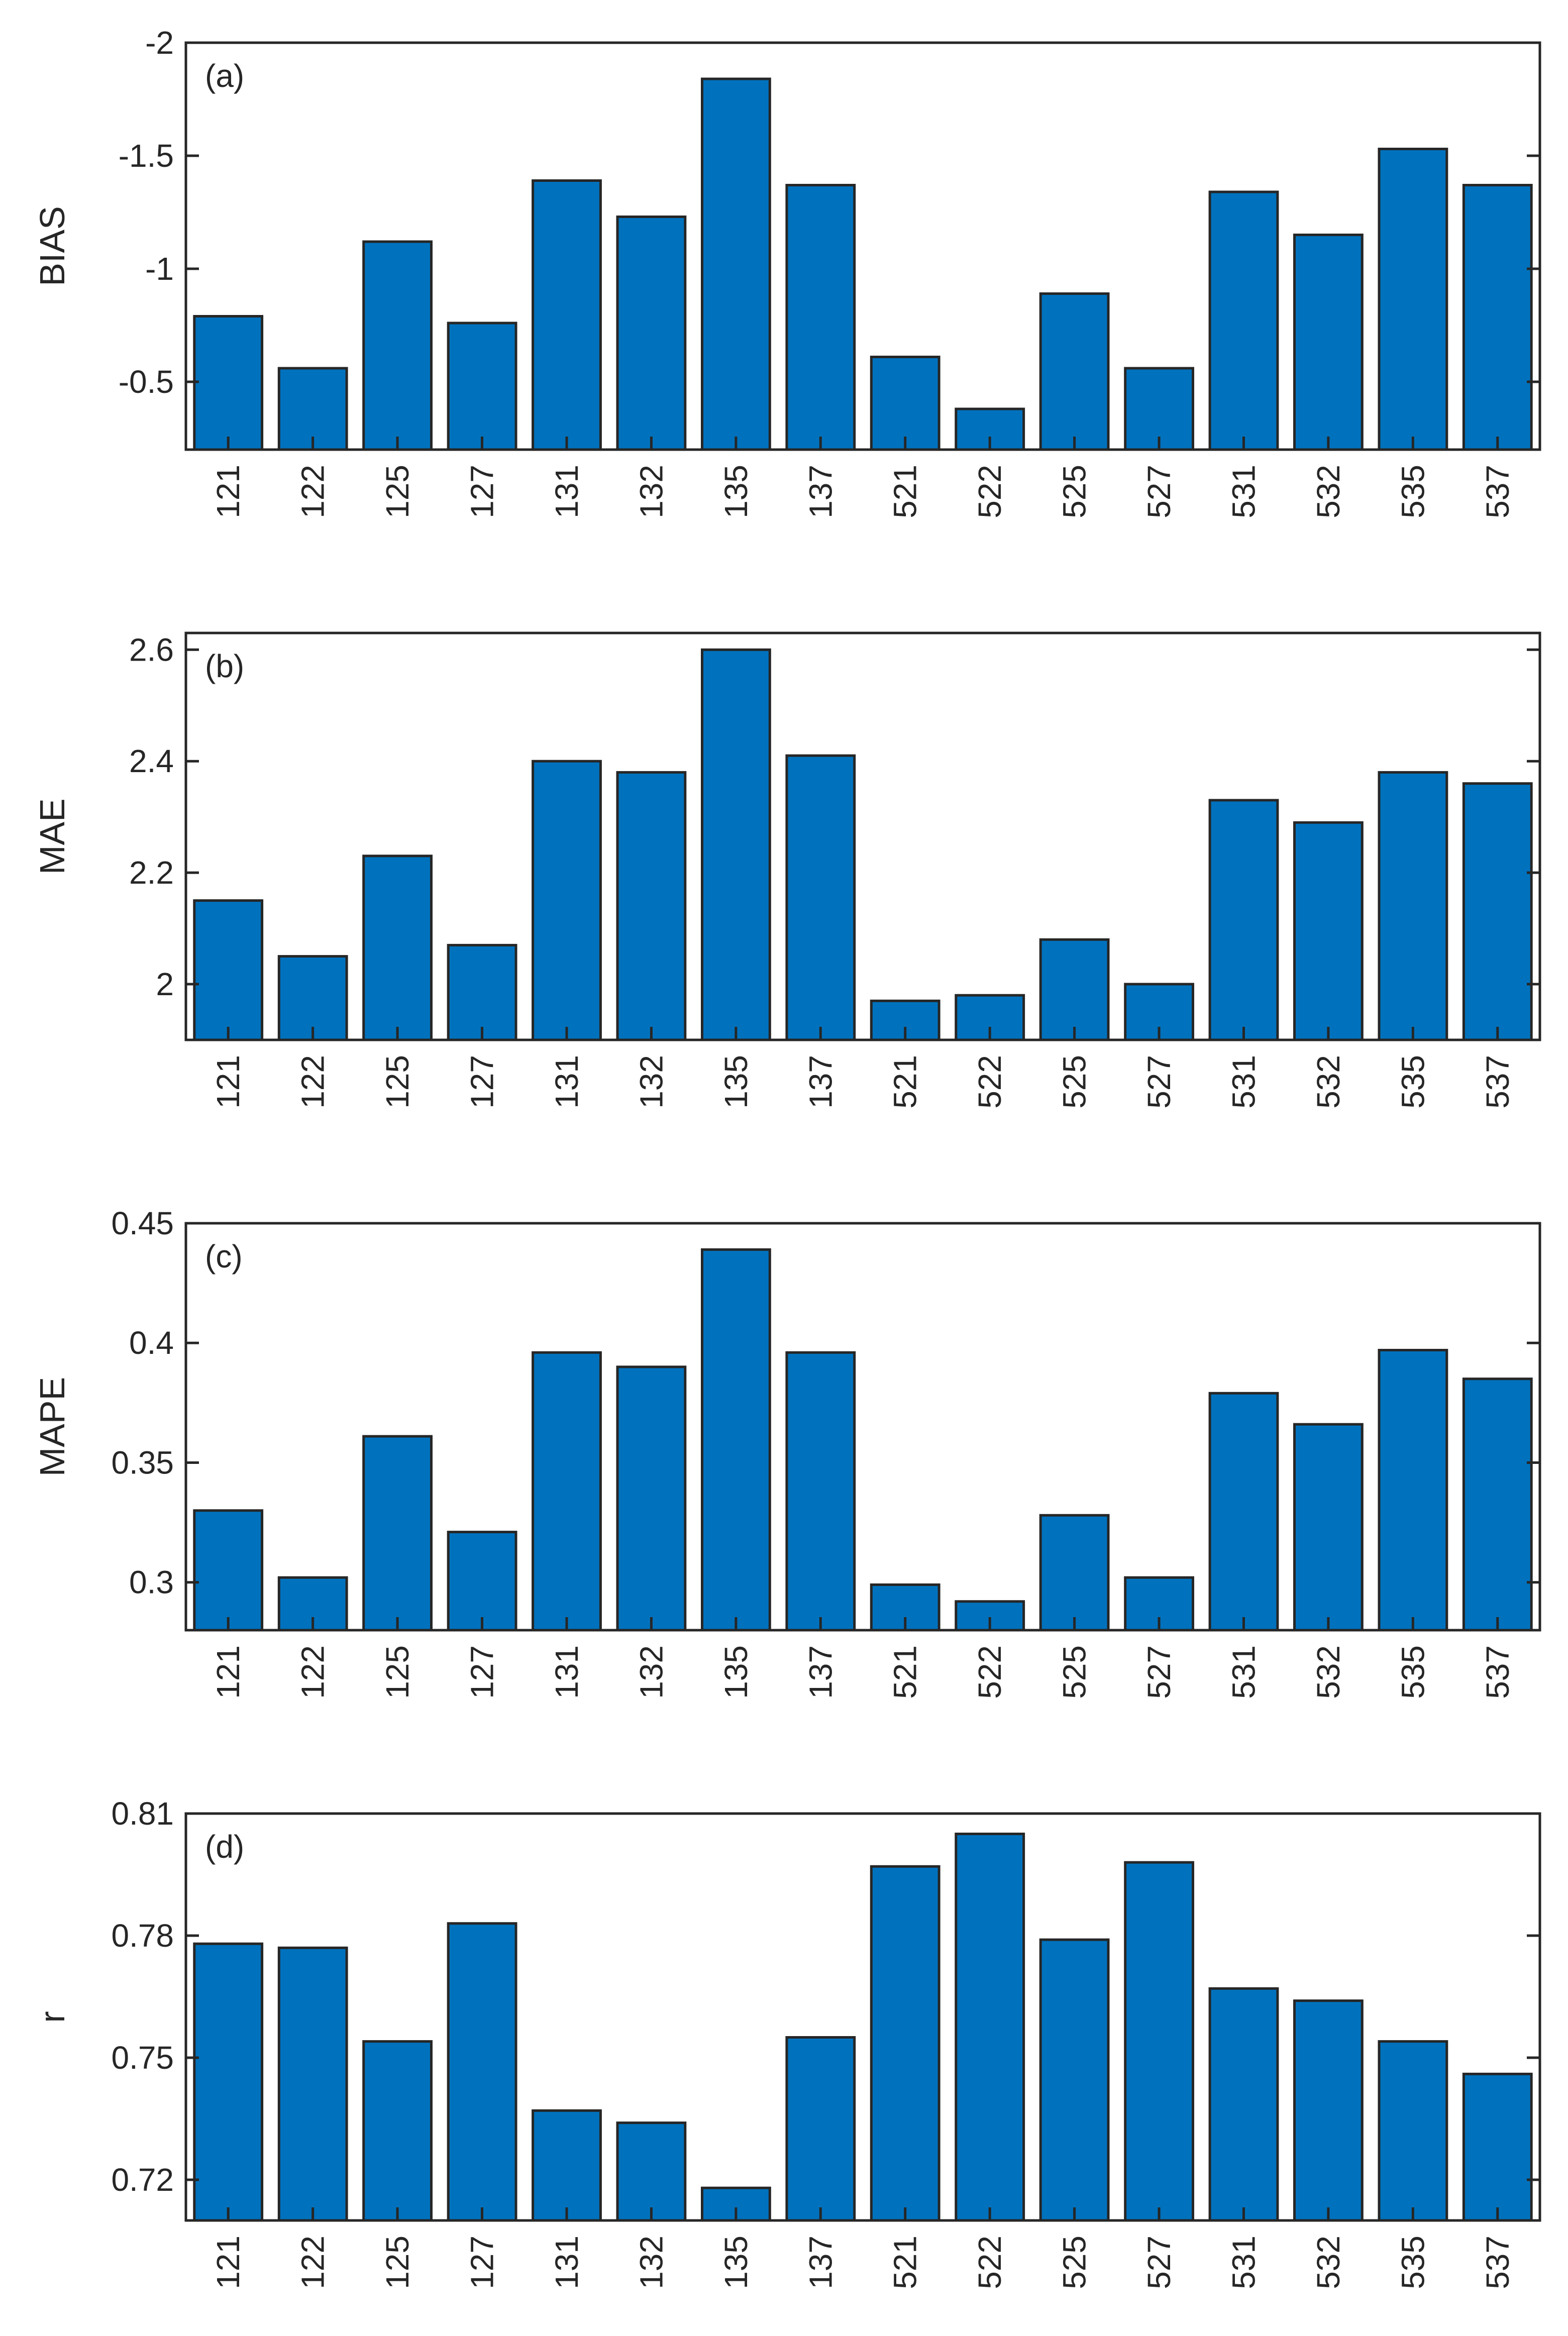 The width and height of the screenshot is (1568, 2336). Describe the element at coordinates (146, 156) in the screenshot. I see `y-tick-label: -1.5` at that location.